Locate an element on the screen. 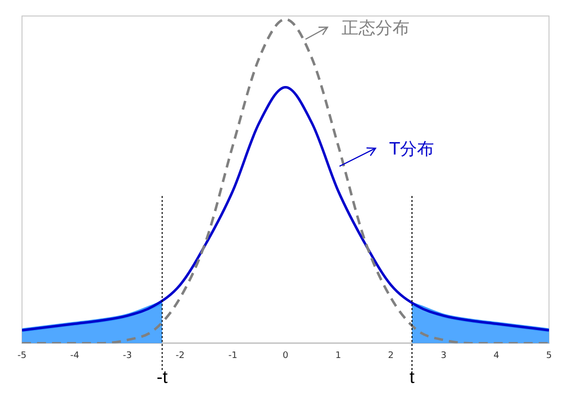 The width and height of the screenshot is (575, 406). ref-line-label: t is located at coordinates (411, 377).